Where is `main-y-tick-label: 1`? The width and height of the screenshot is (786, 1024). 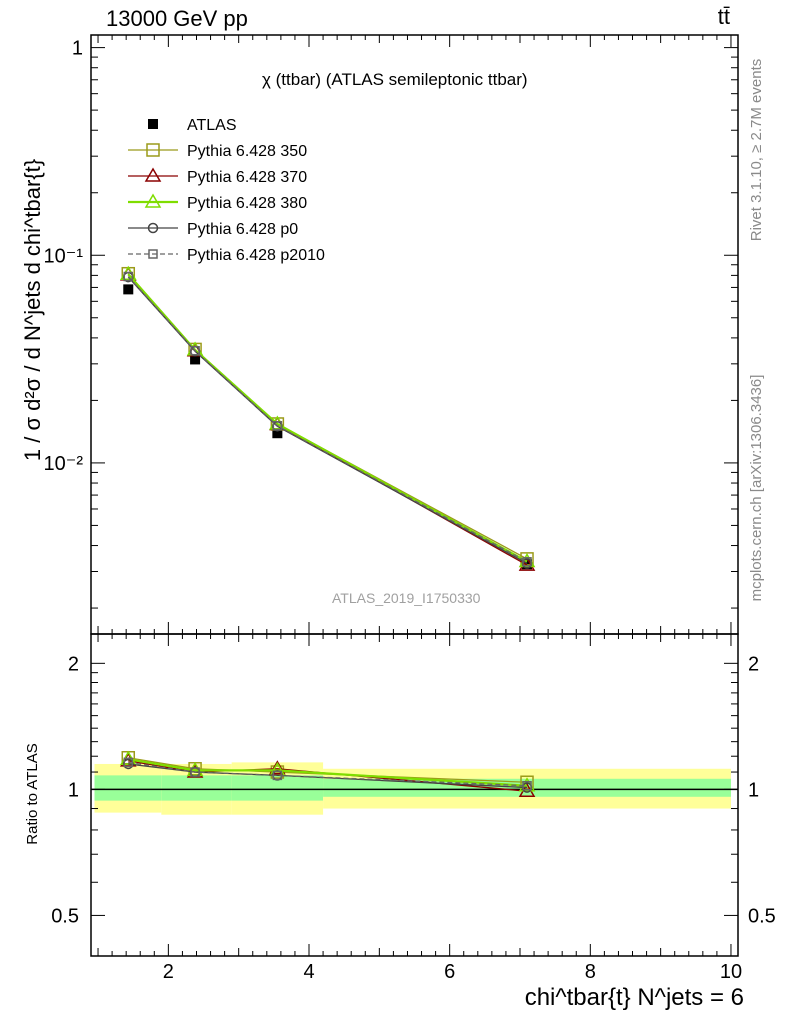
main-y-tick-label: 1 is located at coordinates (77, 49).